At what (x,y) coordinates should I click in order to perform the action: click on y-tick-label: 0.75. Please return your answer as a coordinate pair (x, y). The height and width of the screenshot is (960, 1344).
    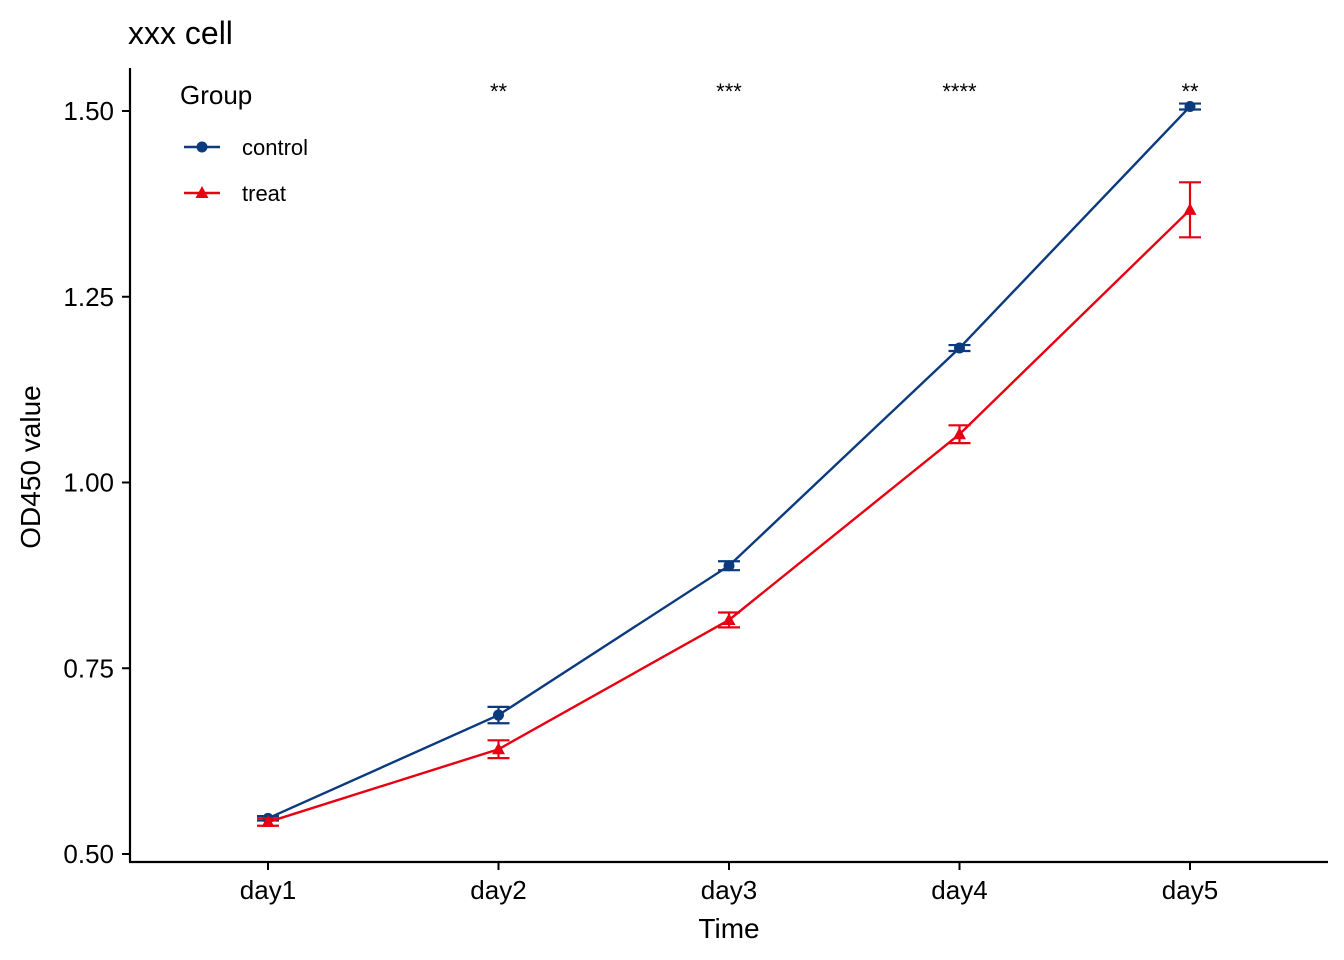
    Looking at the image, I should click on (88, 668).